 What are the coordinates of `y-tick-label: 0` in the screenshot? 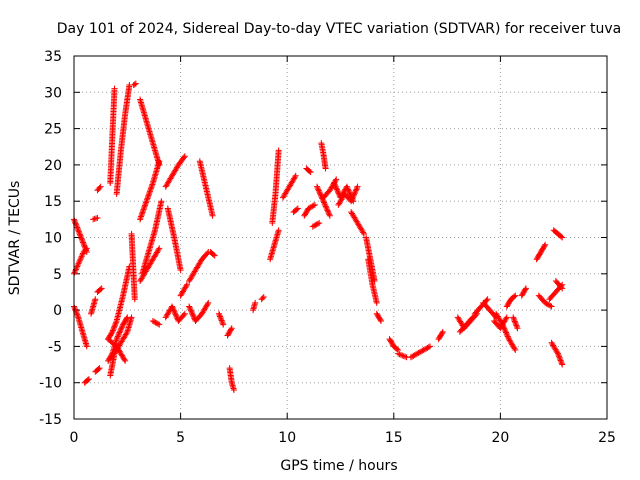 It's located at (57, 311).